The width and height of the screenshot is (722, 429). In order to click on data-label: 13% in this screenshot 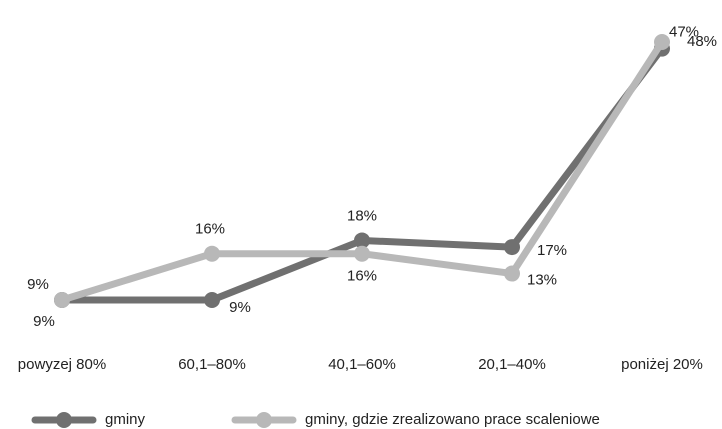, I will do `click(542, 280)`.